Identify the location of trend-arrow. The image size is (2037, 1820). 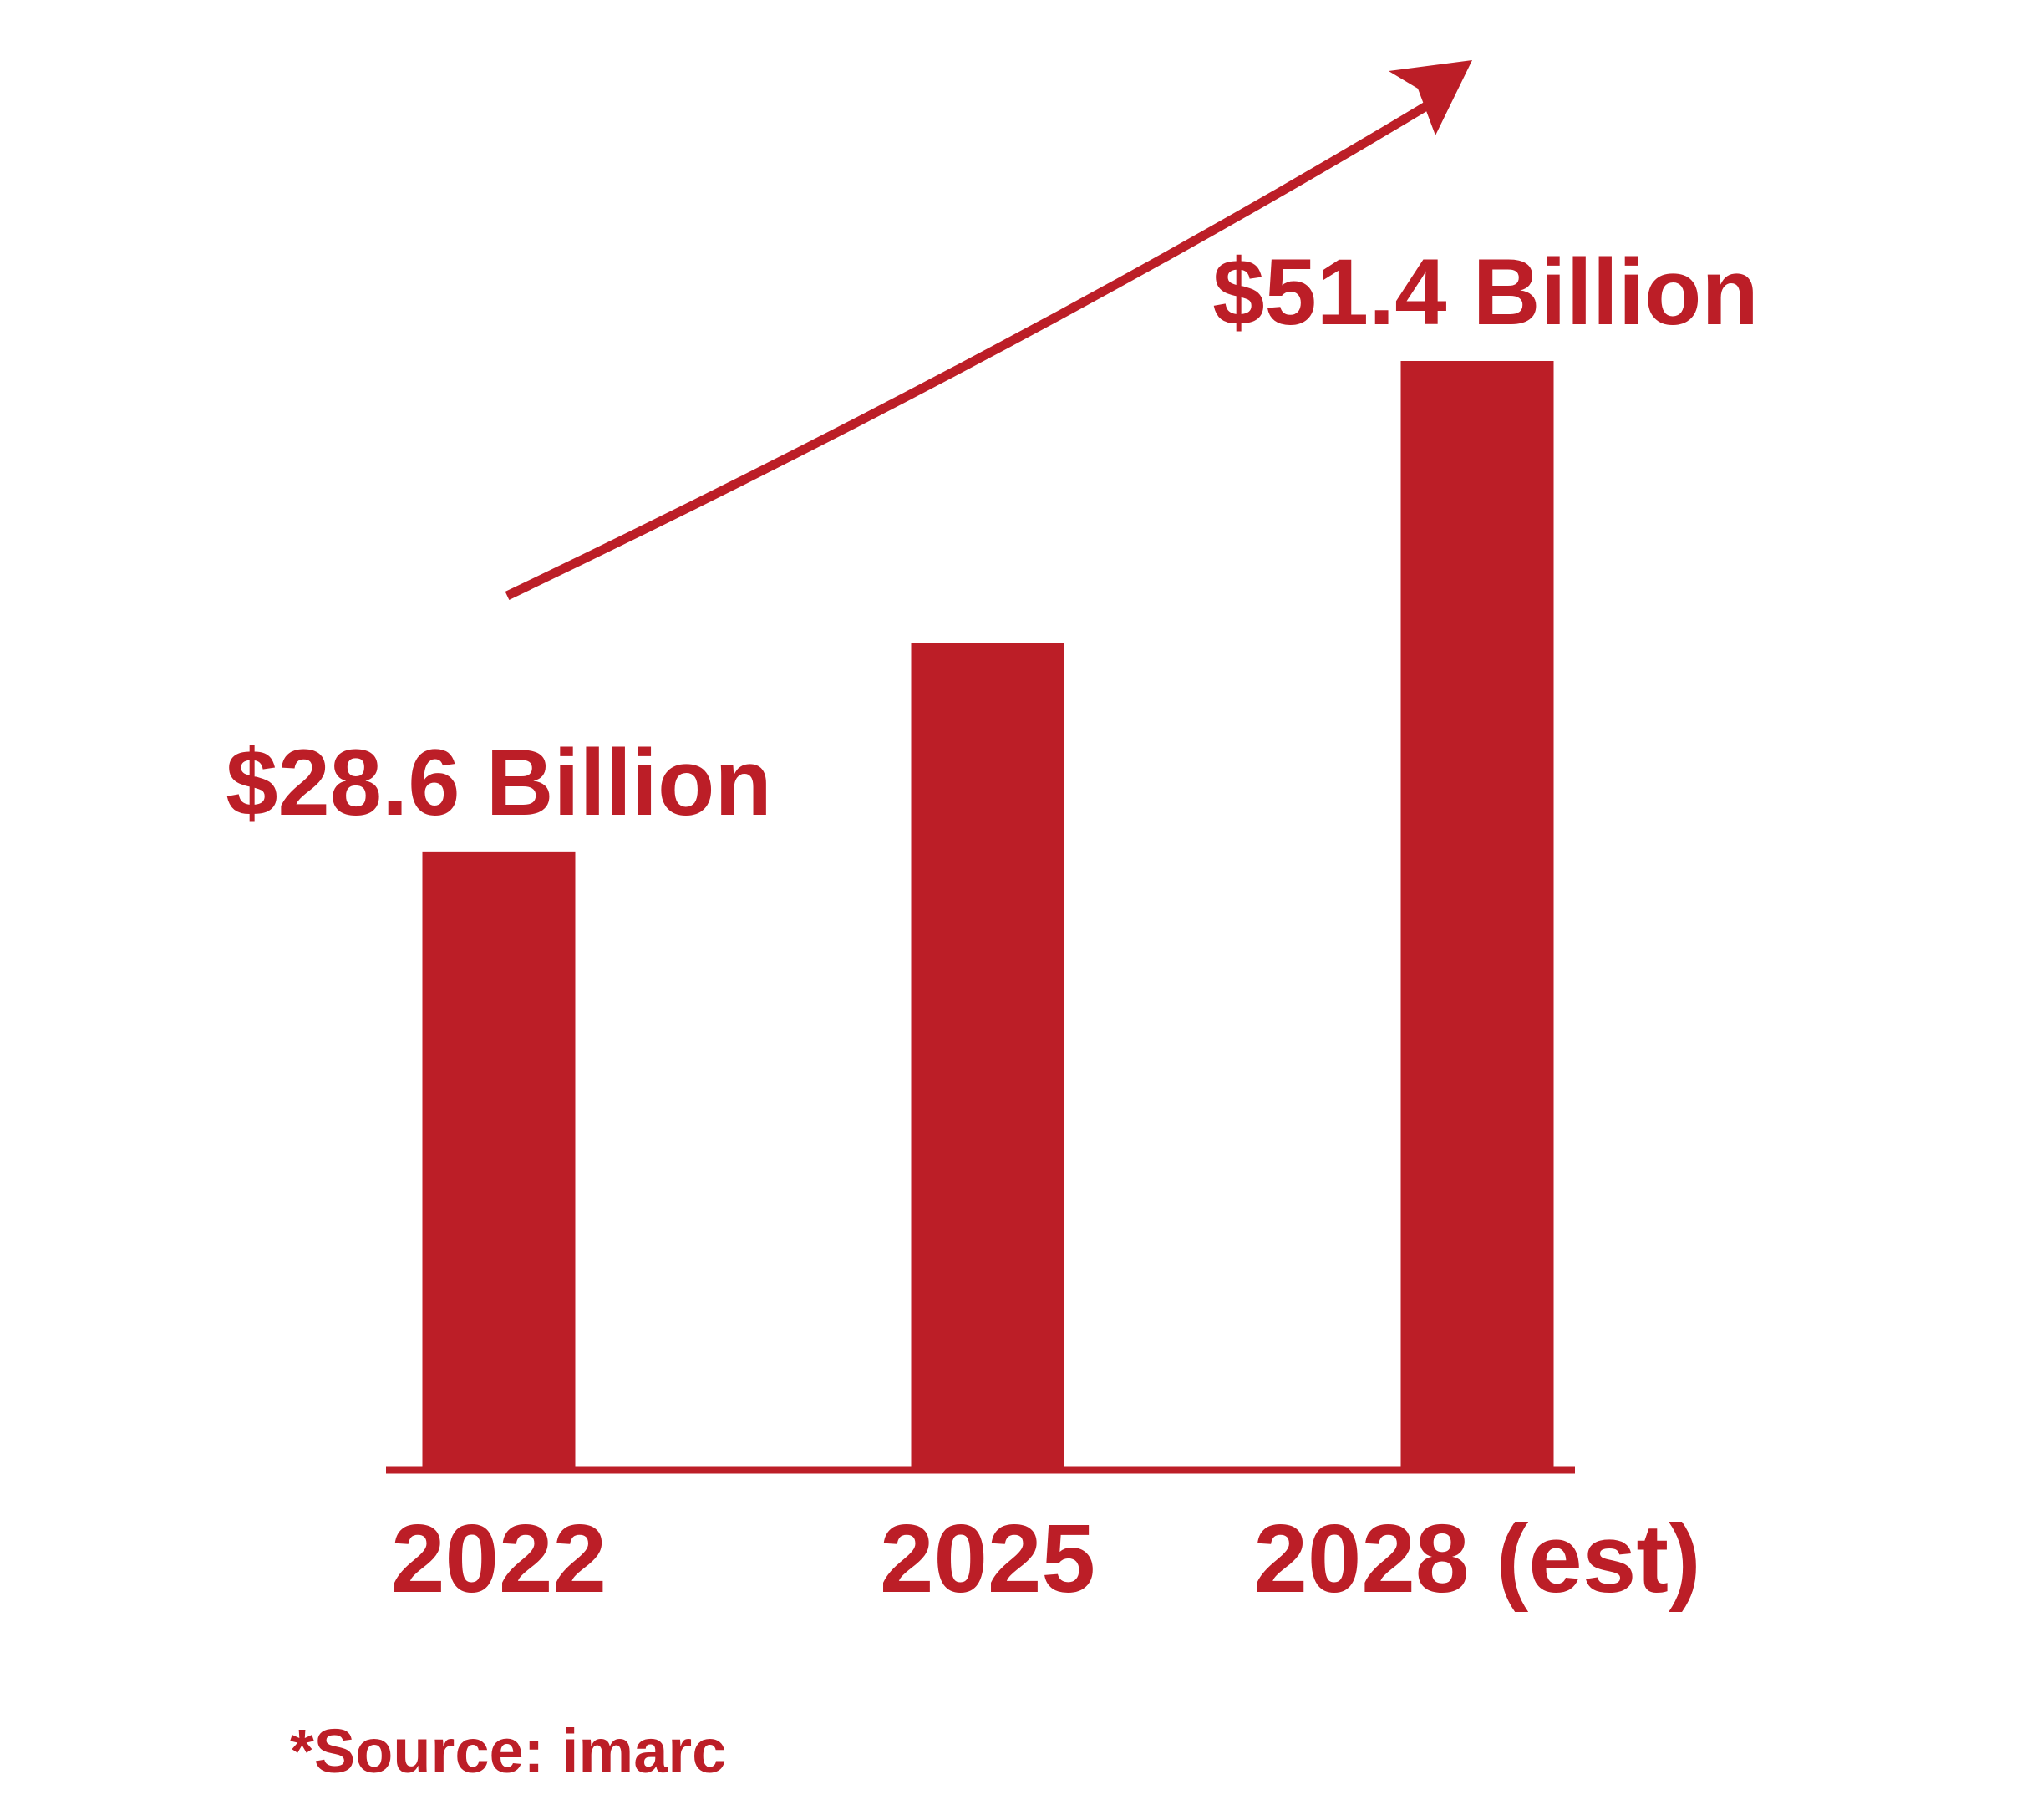
(988, 330).